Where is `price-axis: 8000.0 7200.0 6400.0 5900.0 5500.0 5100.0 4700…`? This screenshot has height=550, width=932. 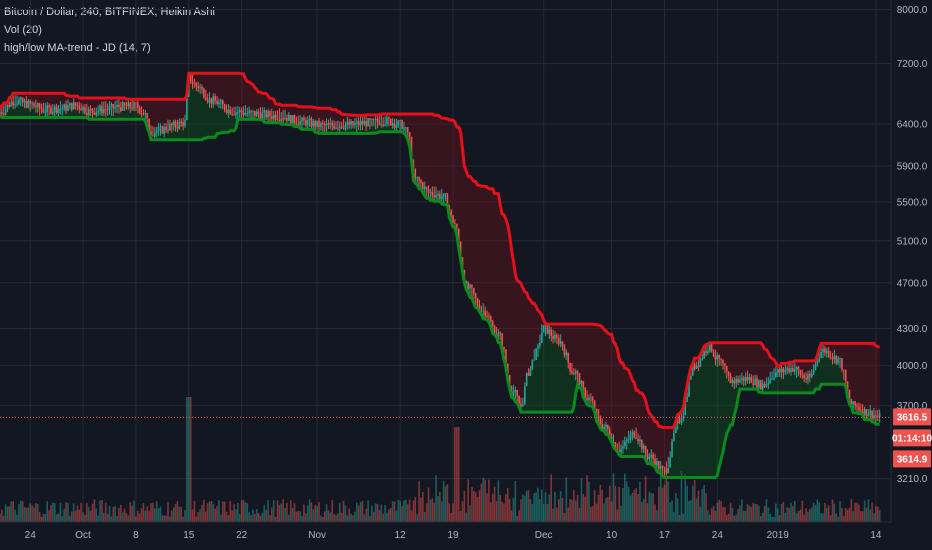 price-axis: 8000.0 7200.0 6400.0 5900.0 5500.0 5100.0 4700… is located at coordinates (912, 245).